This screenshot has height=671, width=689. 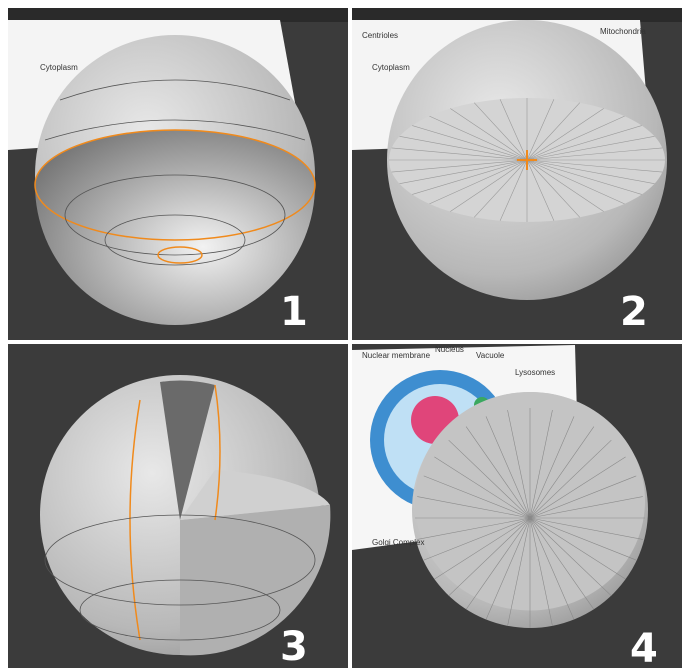 I want to click on label: Golgi Complex, so click(x=398, y=542).